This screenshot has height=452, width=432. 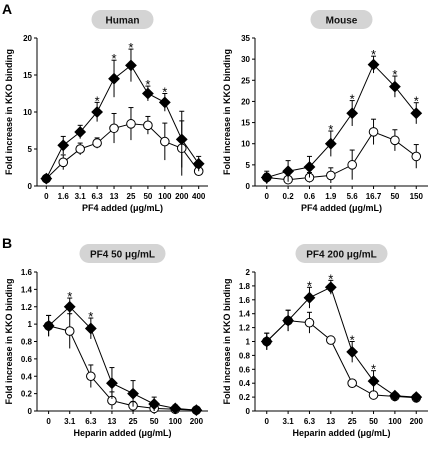 What do you see at coordinates (122, 208) in the screenshot?
I see `x-axis-label: PF4 added (μg/mL)` at bounding box center [122, 208].